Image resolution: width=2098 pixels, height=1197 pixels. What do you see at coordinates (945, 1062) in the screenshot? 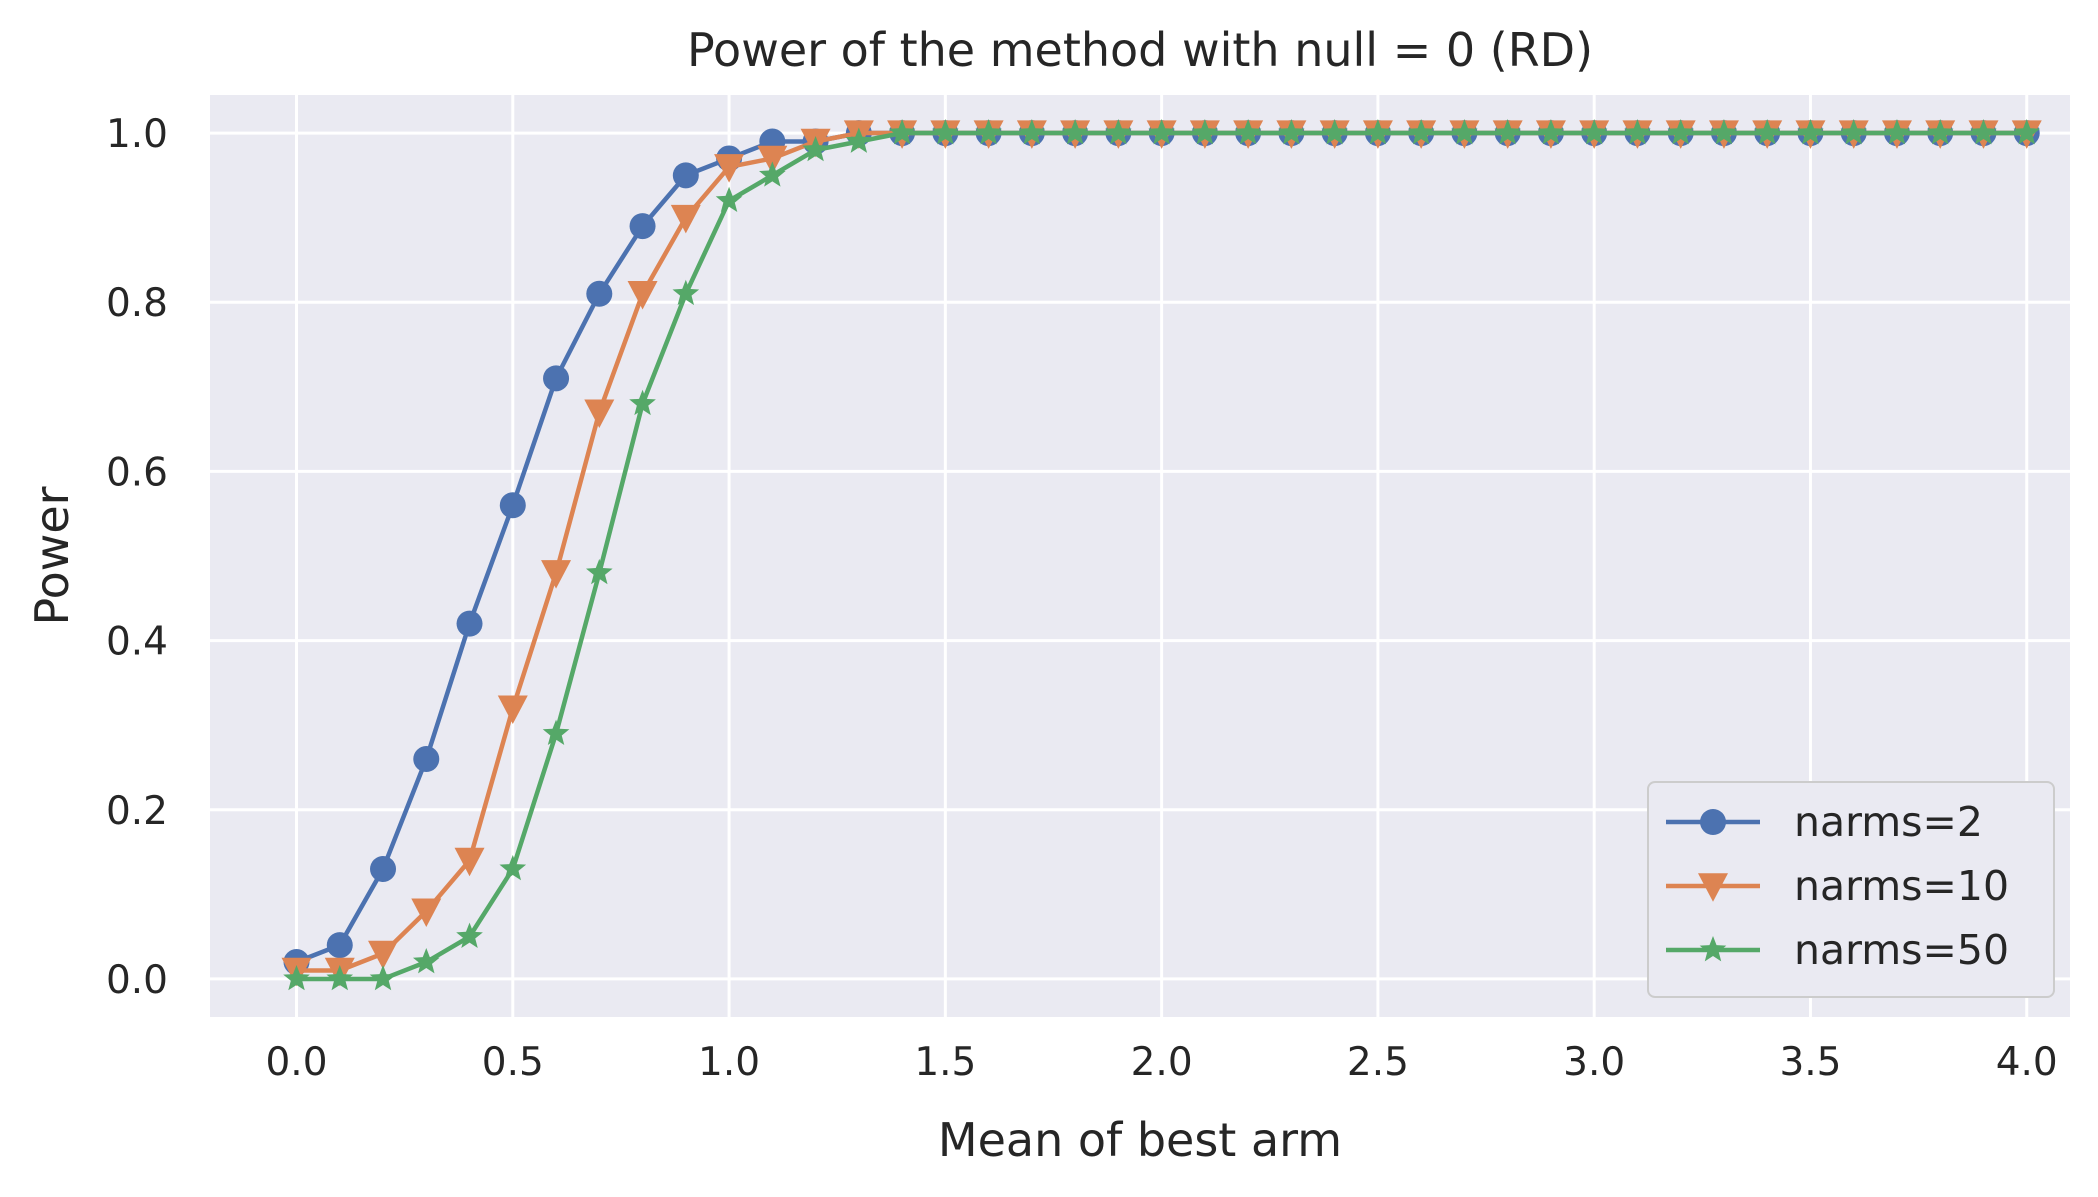
I see `x-tick-label: 1.5` at bounding box center [945, 1062].